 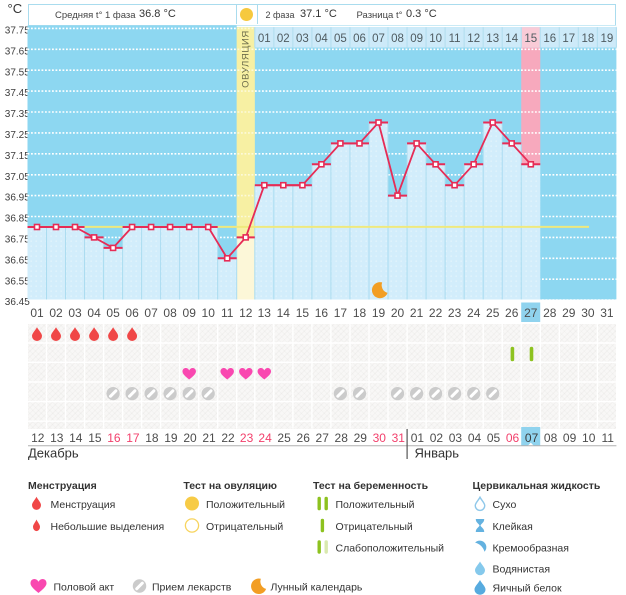 What do you see at coordinates (607, 313) in the screenshot?
I see `svg-text: 31` at bounding box center [607, 313].